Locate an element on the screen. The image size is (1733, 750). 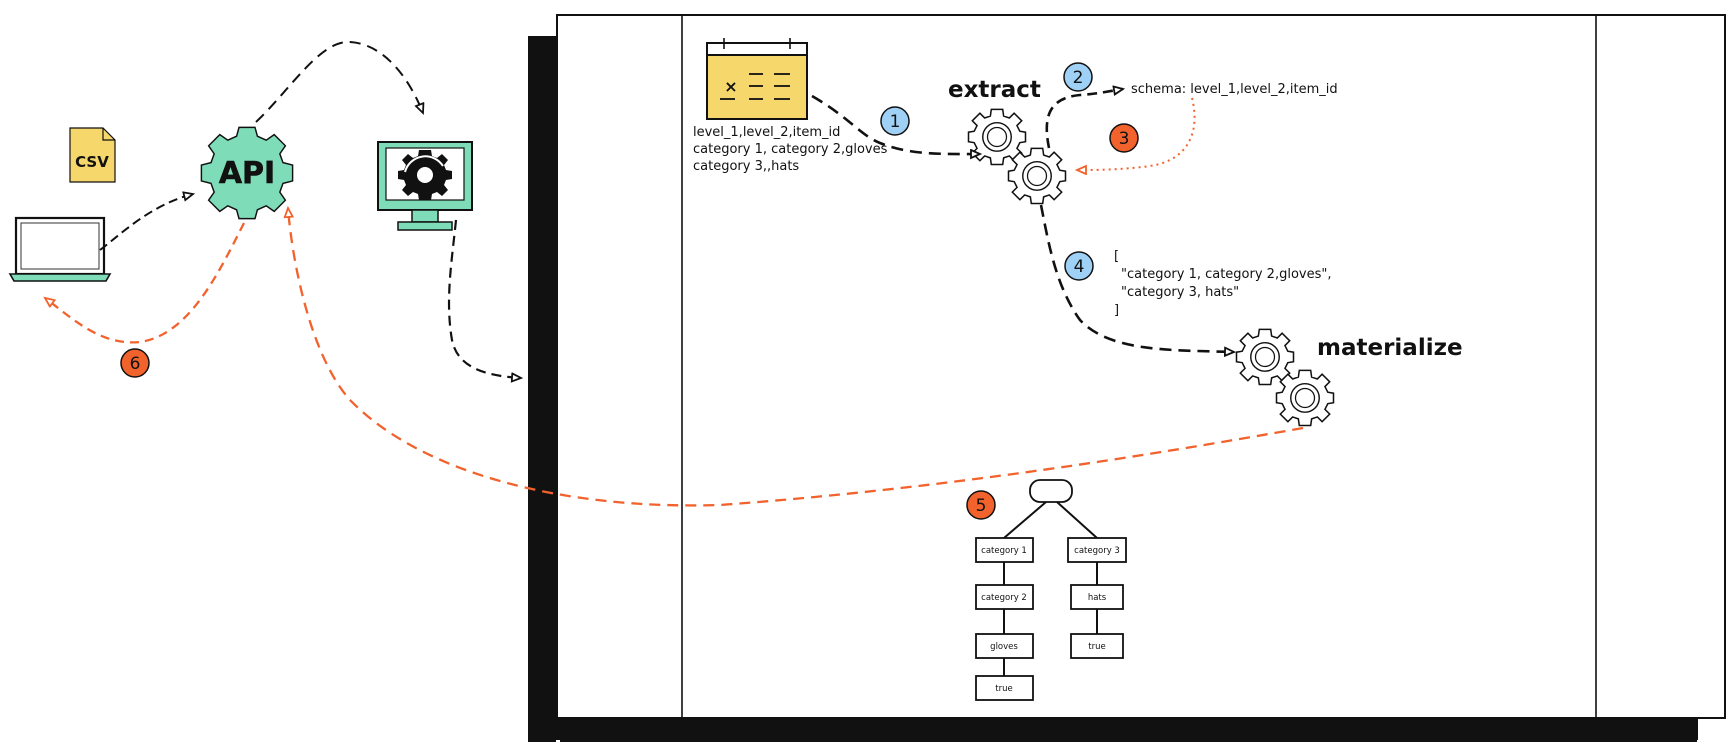
api-label: API is located at coordinates (247, 173).